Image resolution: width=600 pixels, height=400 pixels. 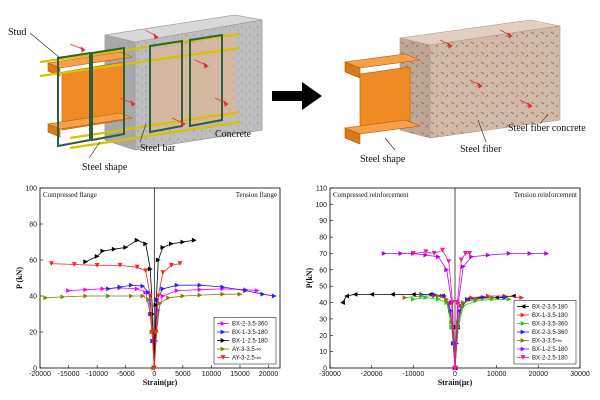 I want to click on series-AY-3-3.5-∞, so click(x=143, y=331).